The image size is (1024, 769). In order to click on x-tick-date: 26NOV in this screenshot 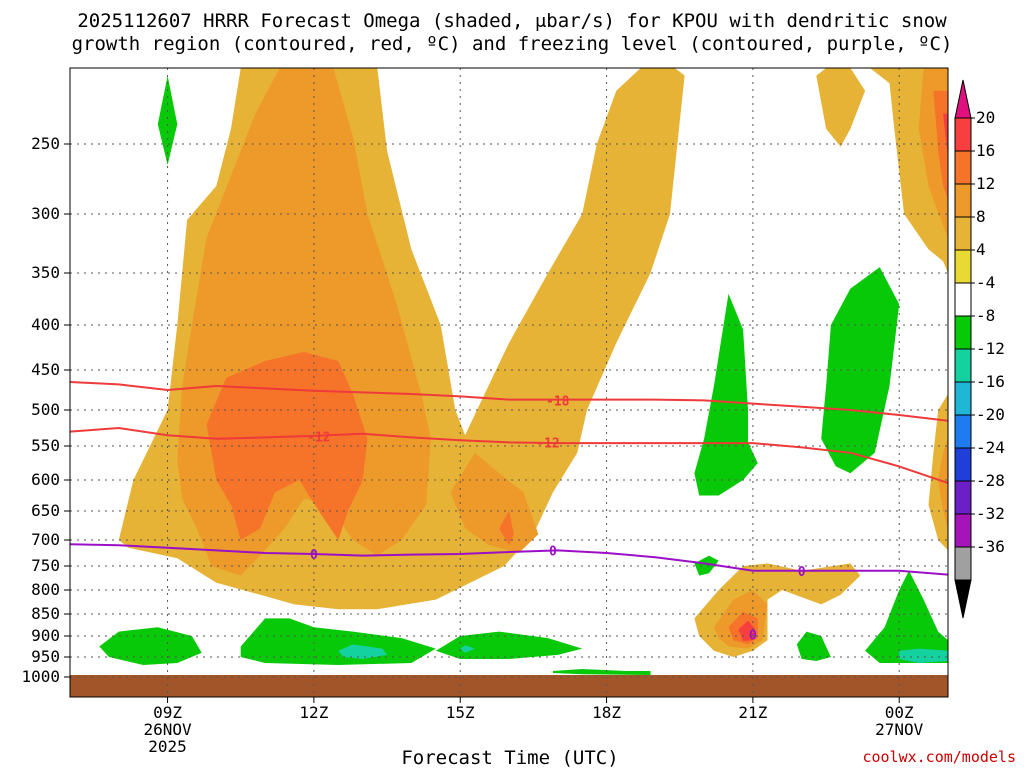, I will do `click(167, 729)`.